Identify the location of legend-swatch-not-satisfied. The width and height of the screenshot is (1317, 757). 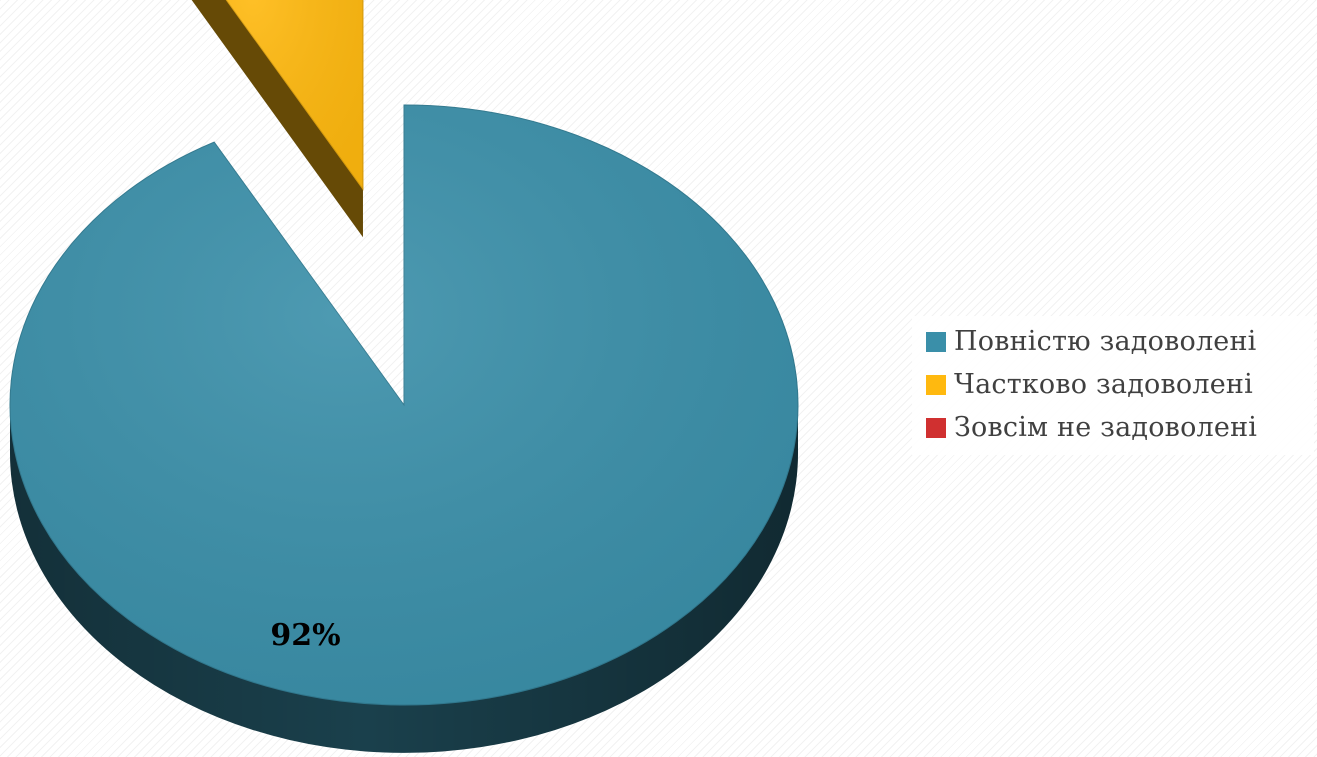
(936, 427).